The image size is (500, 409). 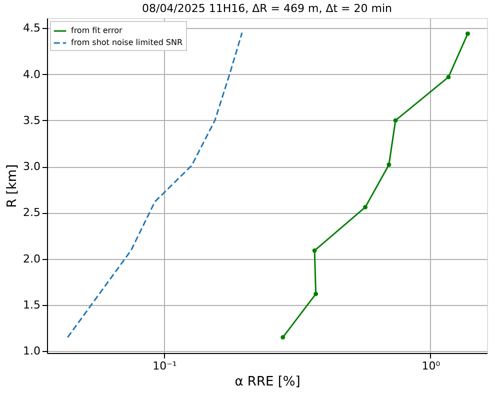 I want to click on x-tick-label: 10⁰, so click(x=431, y=366).